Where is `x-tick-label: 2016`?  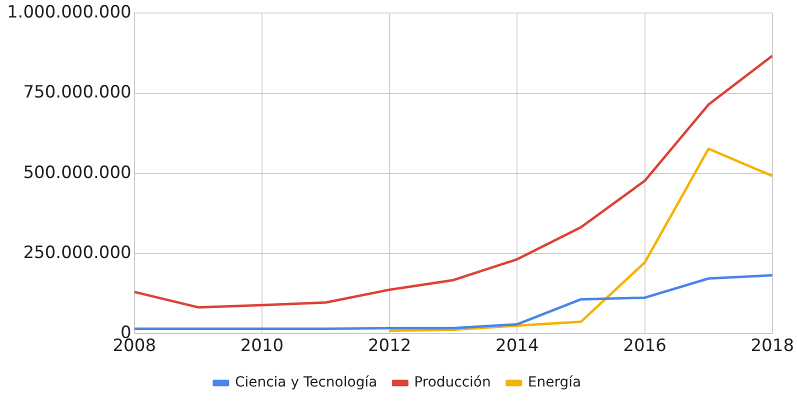 x-tick-label: 2016 is located at coordinates (644, 346).